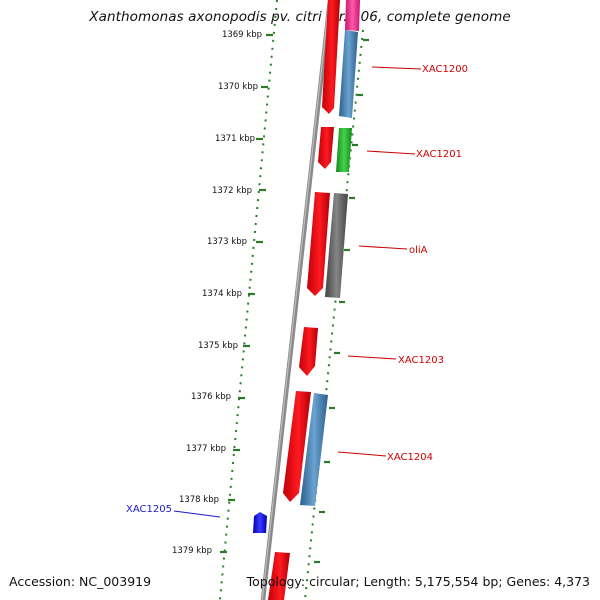 The image size is (600, 600). Describe the element at coordinates (341, 301) in the screenshot. I see `outer-track-ticks` at that location.